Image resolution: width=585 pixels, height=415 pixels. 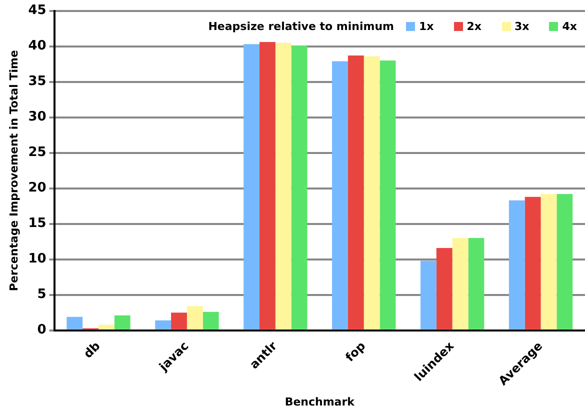 What do you see at coordinates (569, 26) in the screenshot?
I see `legend-label: 4x` at bounding box center [569, 26].